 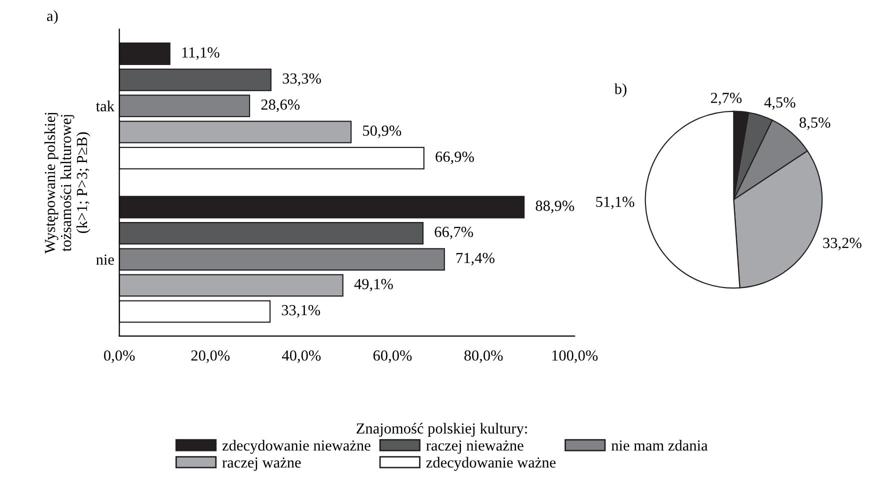 What do you see at coordinates (261, 464) in the screenshot?
I see `legend-label: raczej ważne` at bounding box center [261, 464].